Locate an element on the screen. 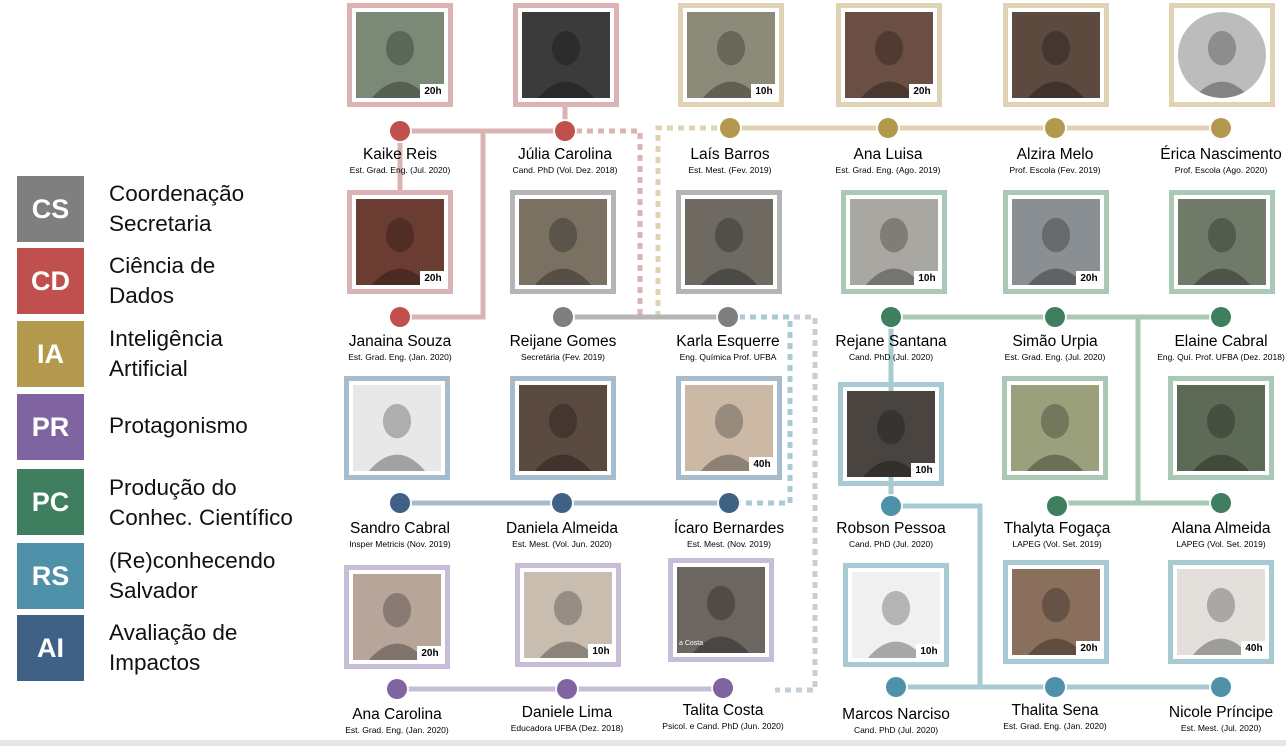 The width and height of the screenshot is (1286, 746). member-name: Elaine Cabral is located at coordinates (1221, 341).